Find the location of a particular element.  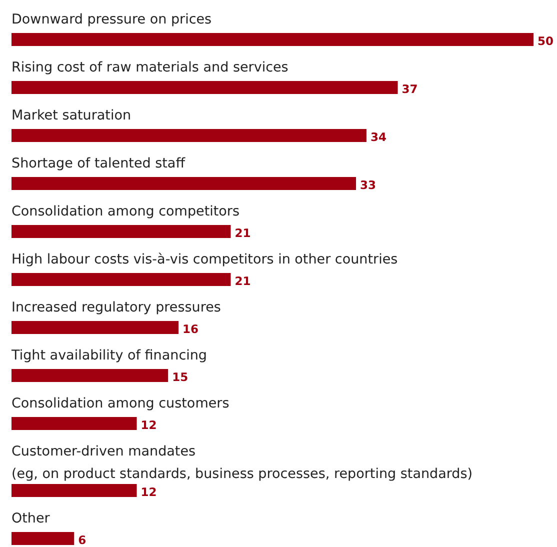

data-label: 15 is located at coordinates (180, 377).